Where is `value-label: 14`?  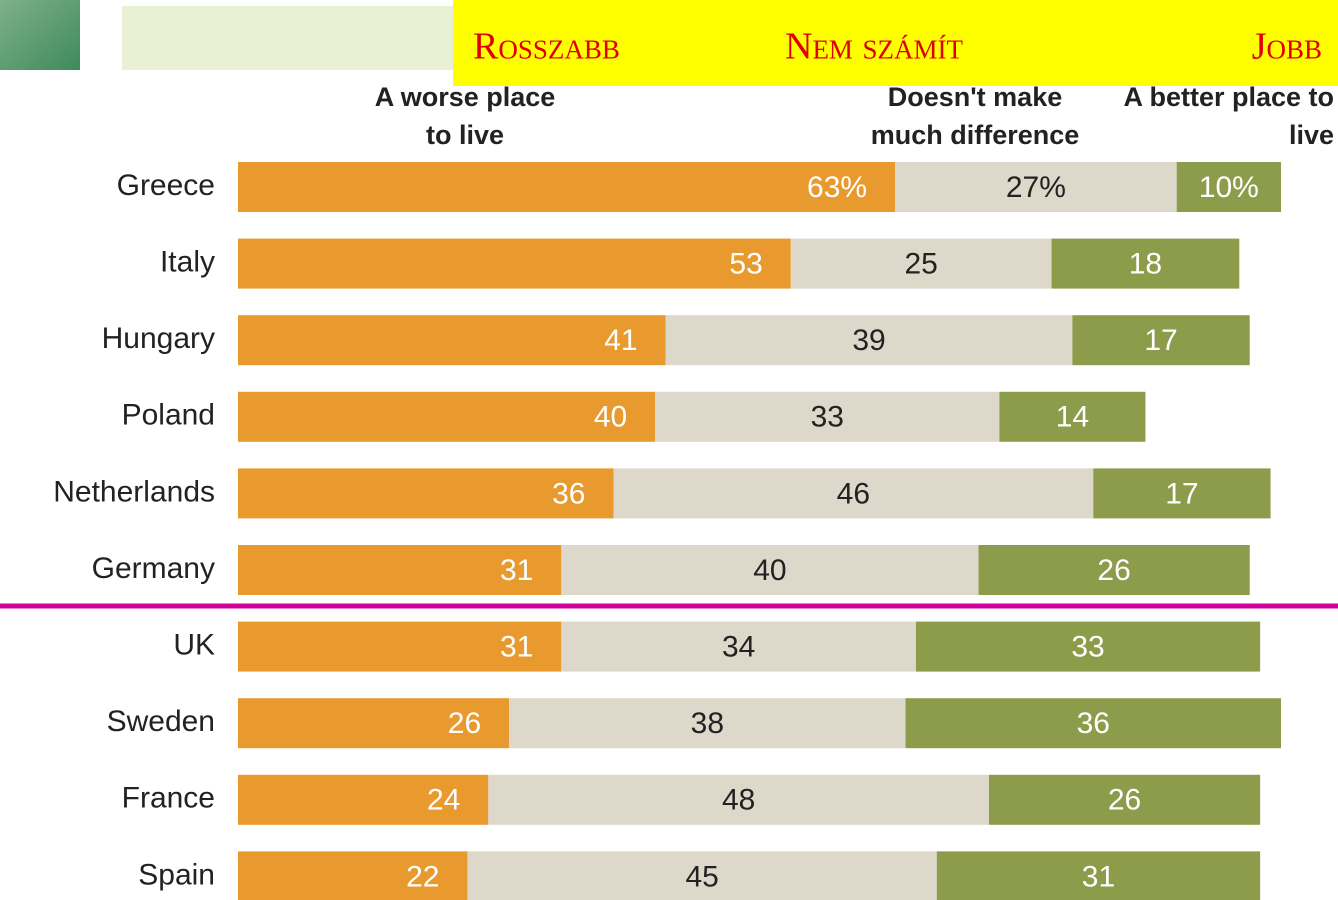 value-label: 14 is located at coordinates (1072, 417).